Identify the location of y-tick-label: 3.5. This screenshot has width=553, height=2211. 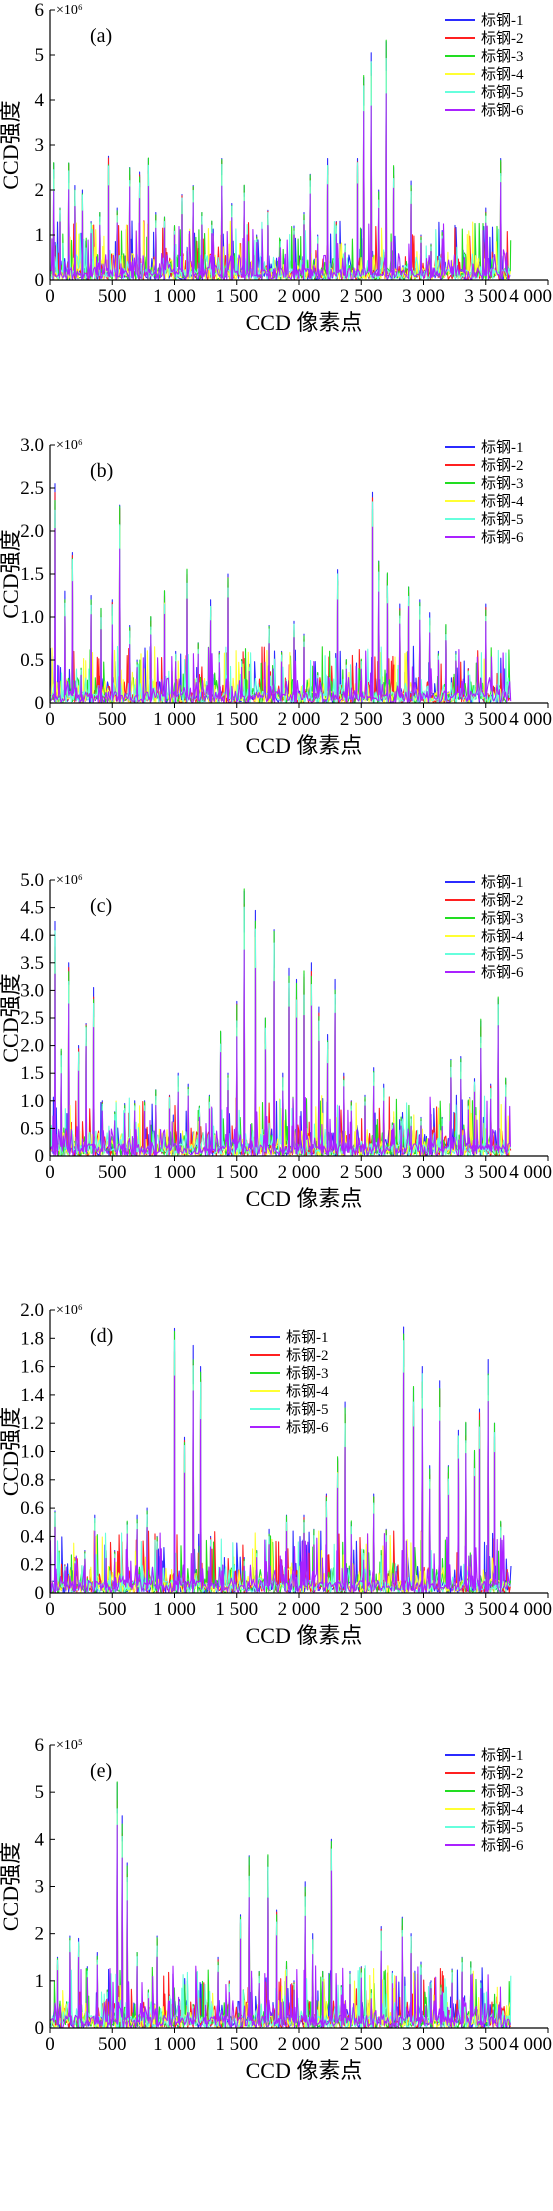
(32, 963).